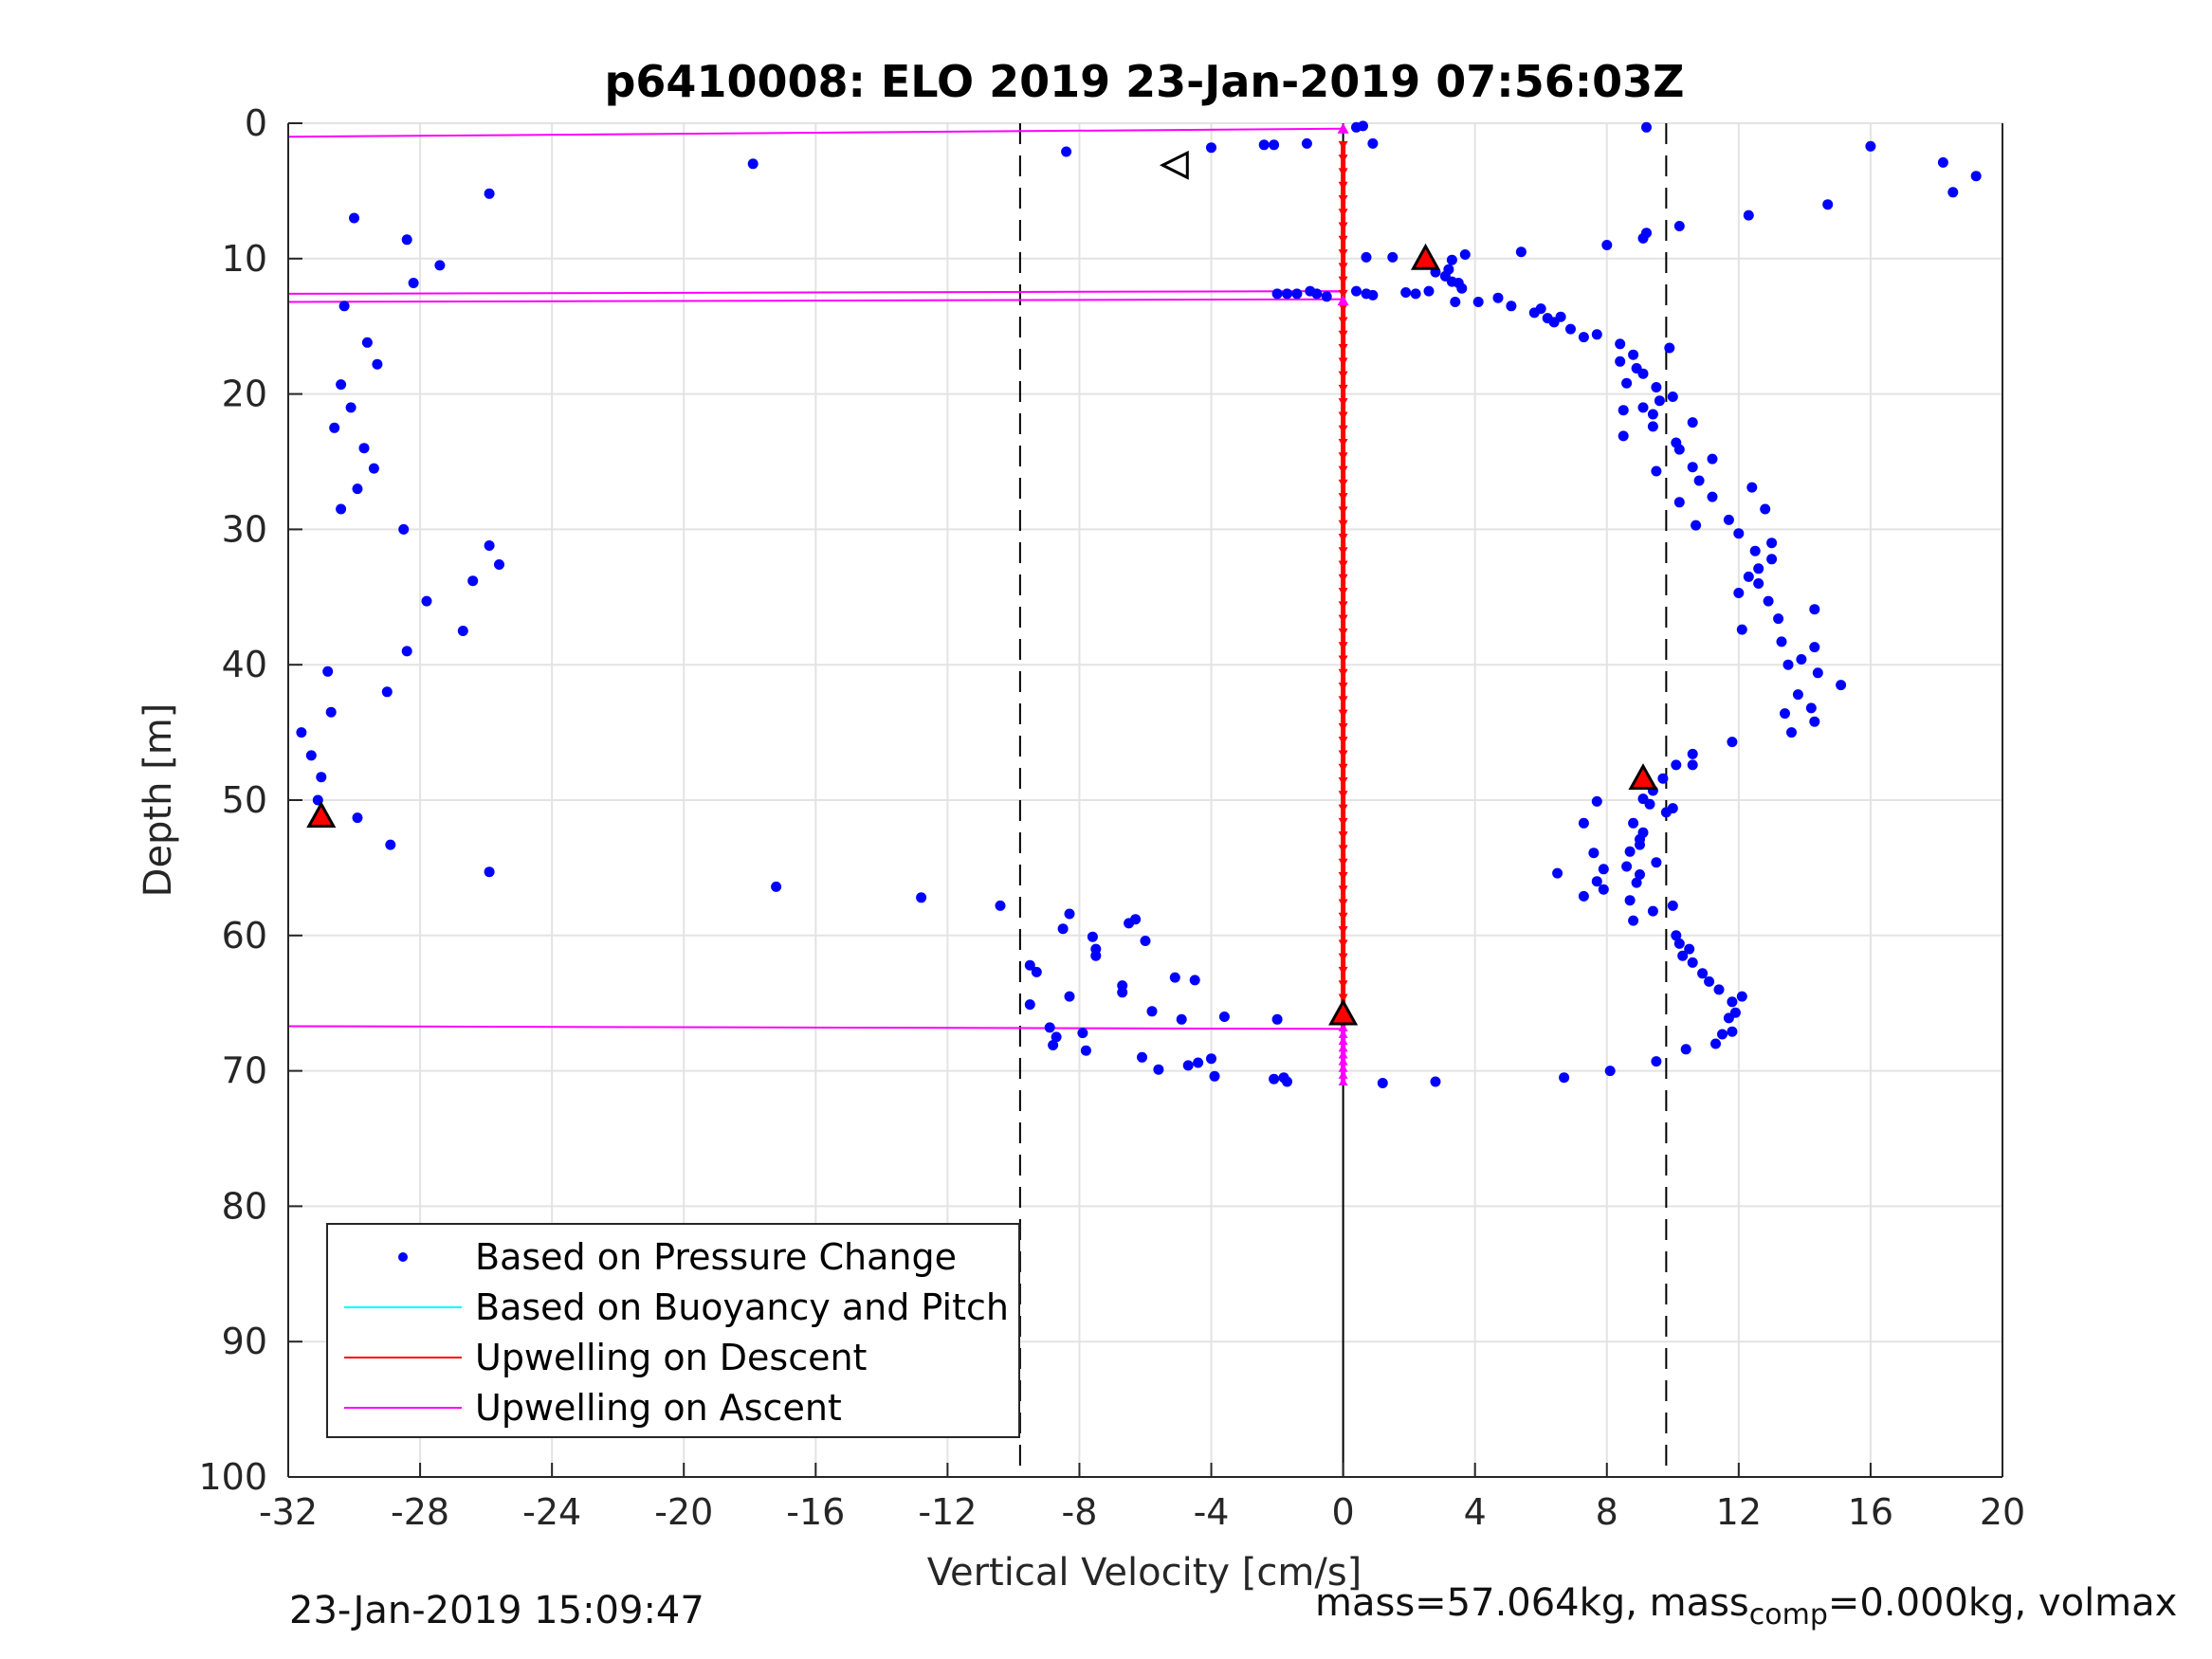 The width and height of the screenshot is (2212, 1659). What do you see at coordinates (244, 1071) in the screenshot?
I see `y-tick-label: 70` at bounding box center [244, 1071].